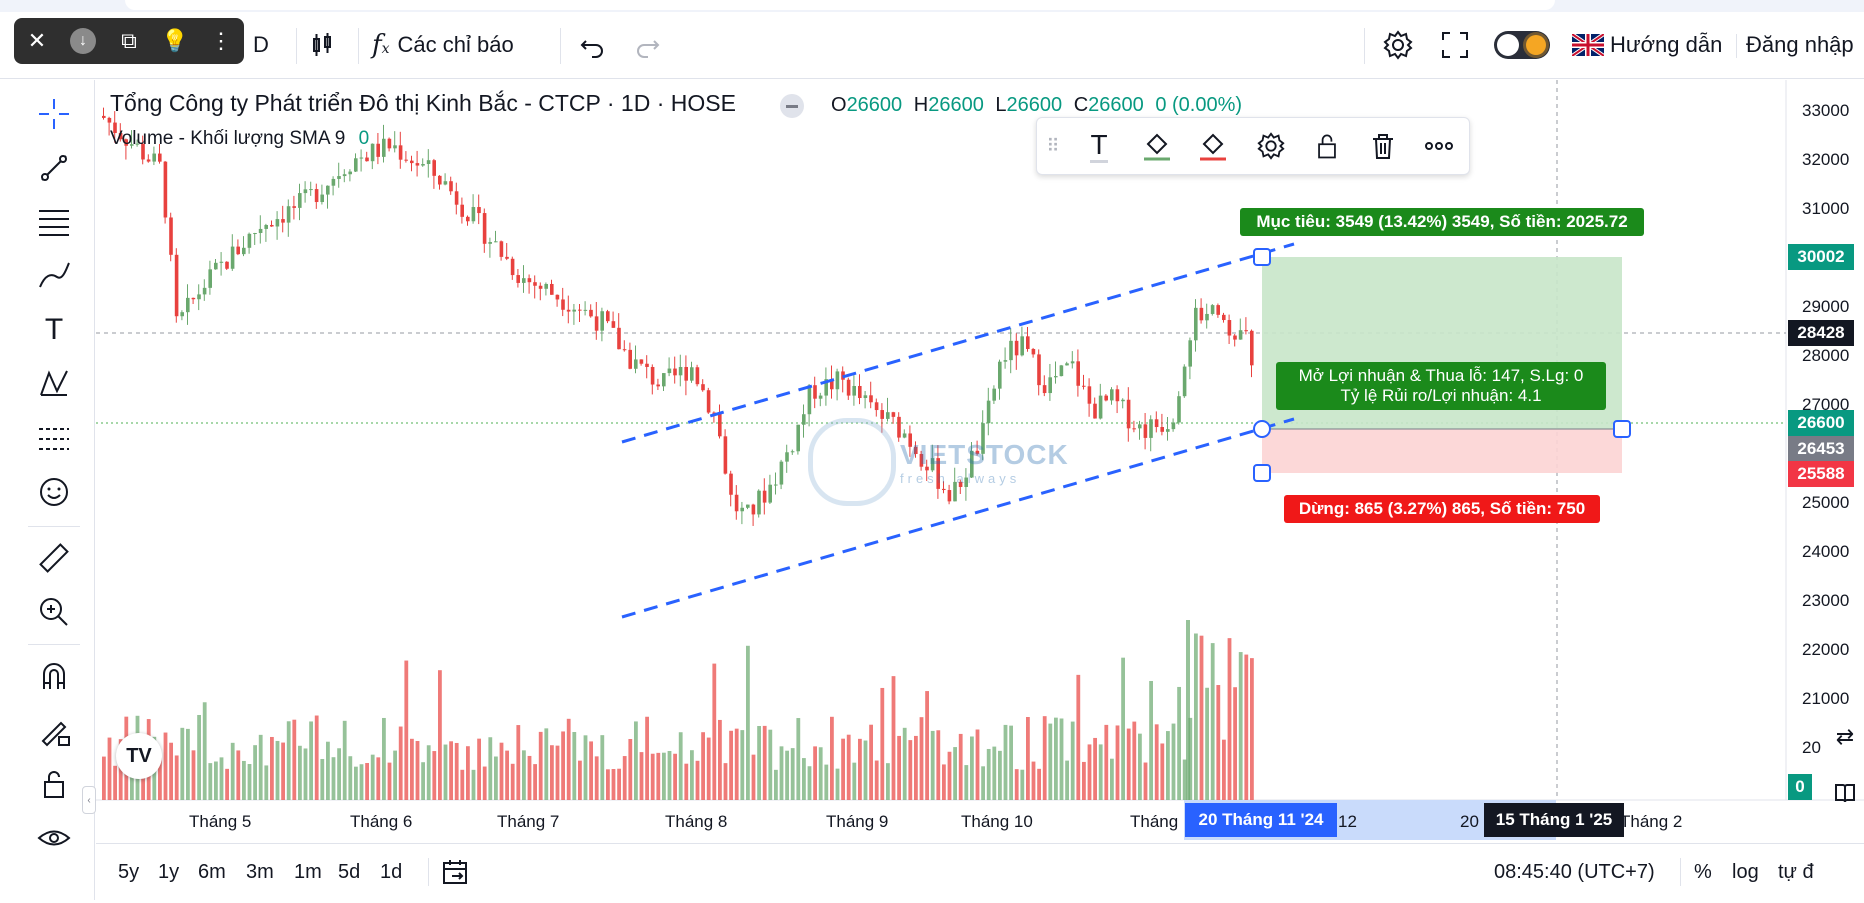 The width and height of the screenshot is (1864, 903). Describe the element at coordinates (1154, 821) in the screenshot. I see `time-label: Tháng` at that location.